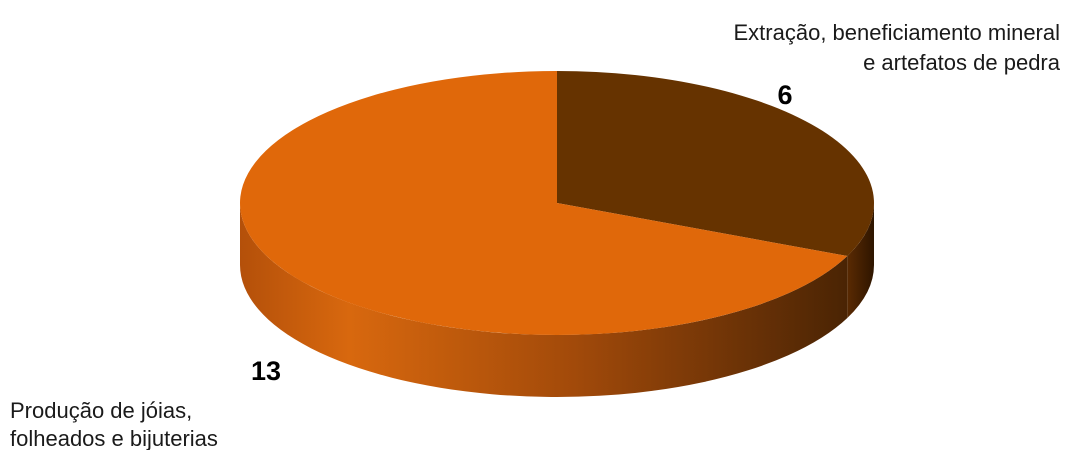 Image resolution: width=1066 pixels, height=450 pixels. Describe the element at coordinates (784, 95) in the screenshot. I see `value-label-0: 6` at that location.